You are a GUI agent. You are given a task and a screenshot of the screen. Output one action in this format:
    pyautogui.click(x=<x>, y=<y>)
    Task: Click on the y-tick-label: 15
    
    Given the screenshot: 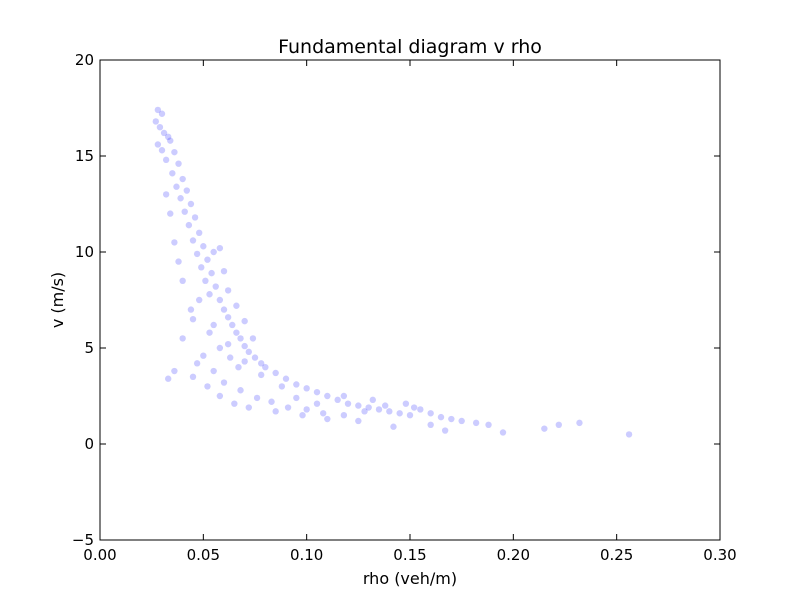 What is the action you would take?
    pyautogui.click(x=84, y=156)
    